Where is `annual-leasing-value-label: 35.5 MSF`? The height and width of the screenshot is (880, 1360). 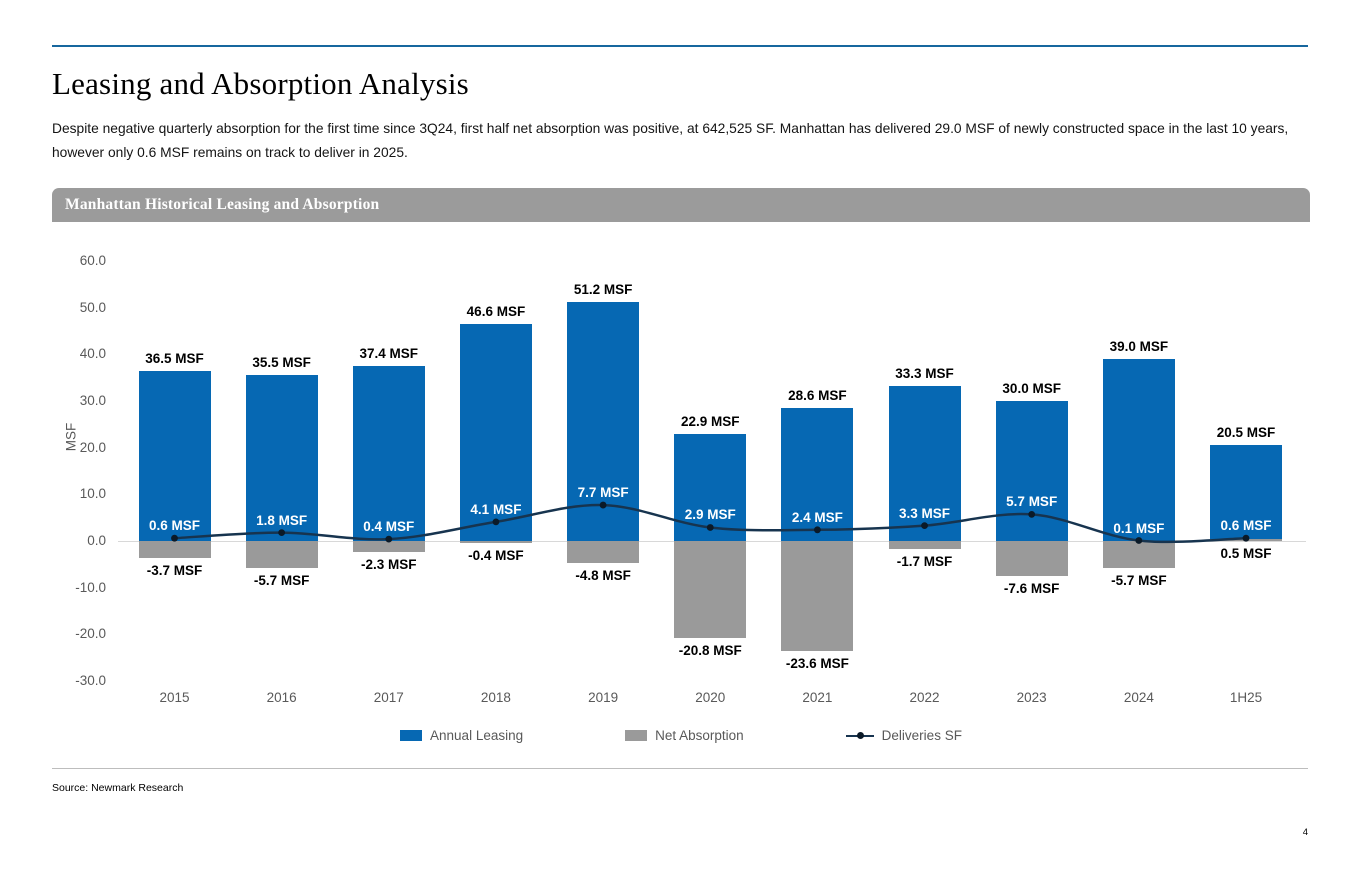
annual-leasing-value-label: 35.5 MSF is located at coordinates (281, 363).